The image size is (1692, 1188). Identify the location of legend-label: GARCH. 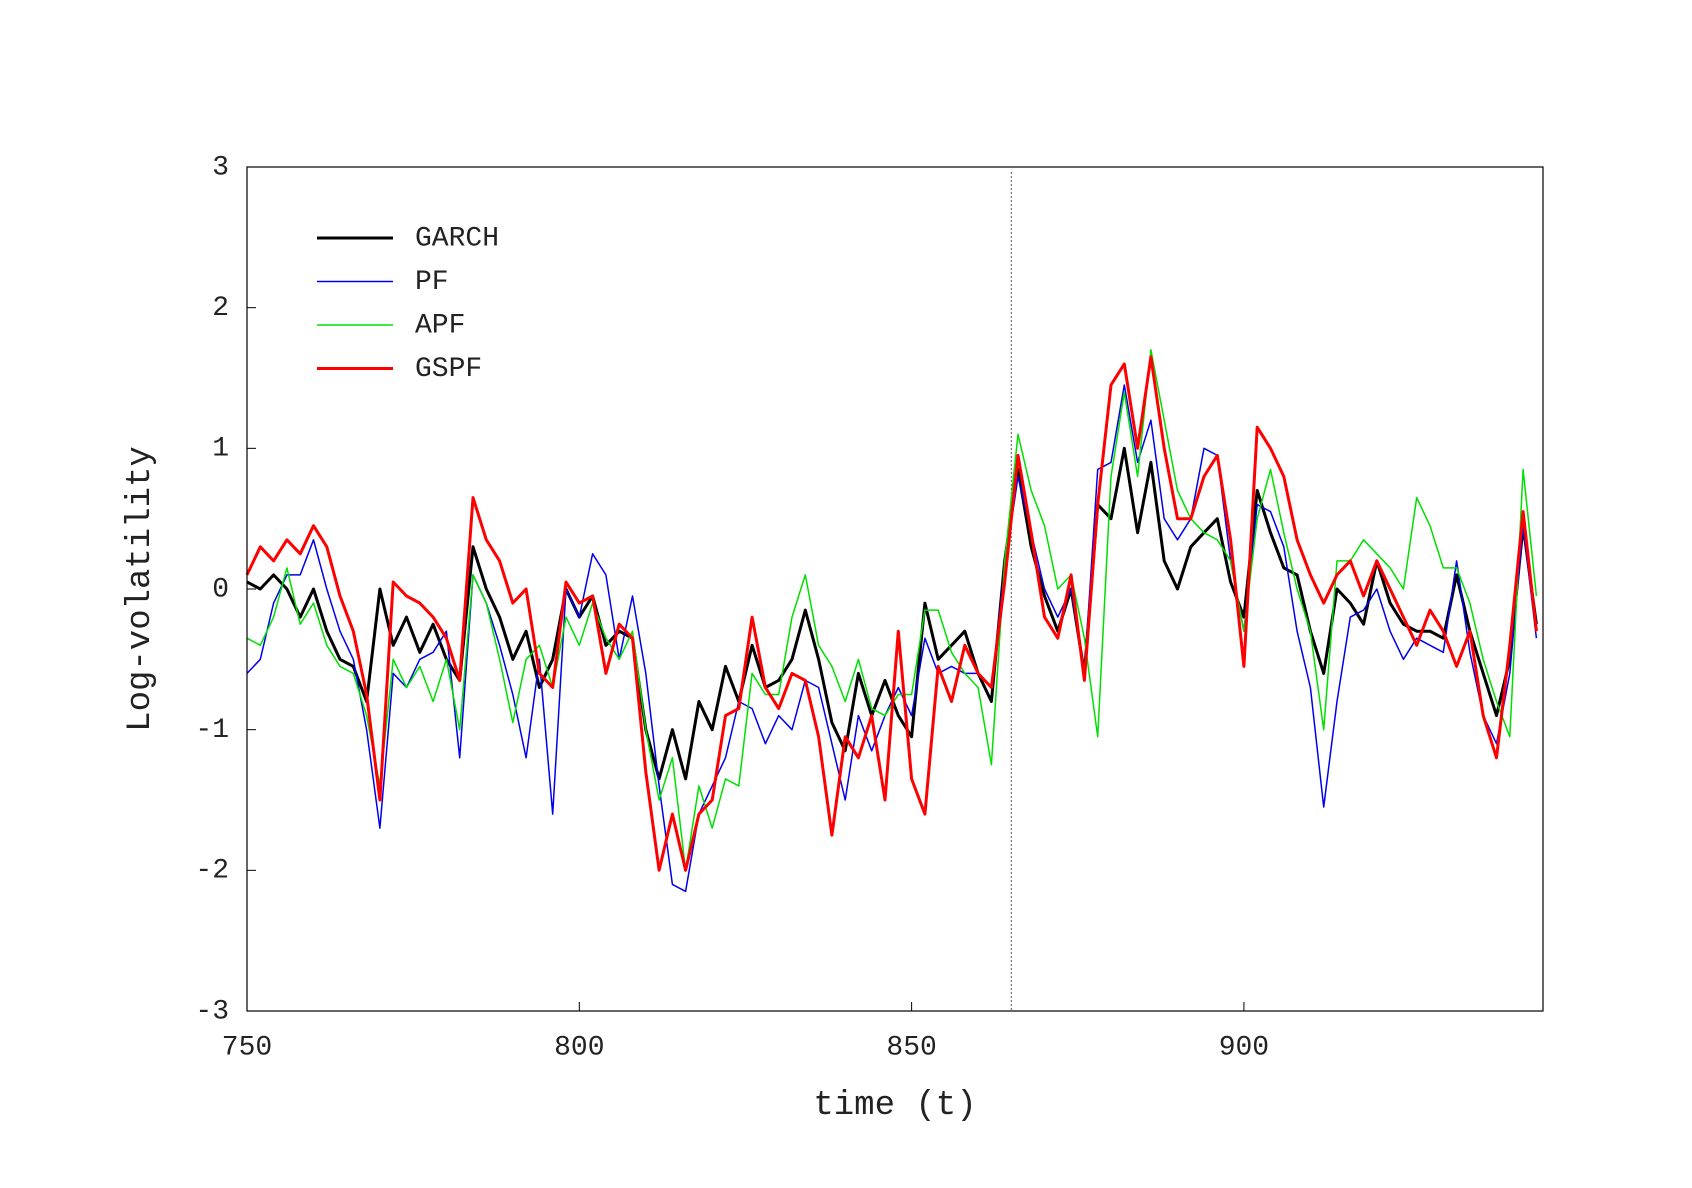
(457, 238).